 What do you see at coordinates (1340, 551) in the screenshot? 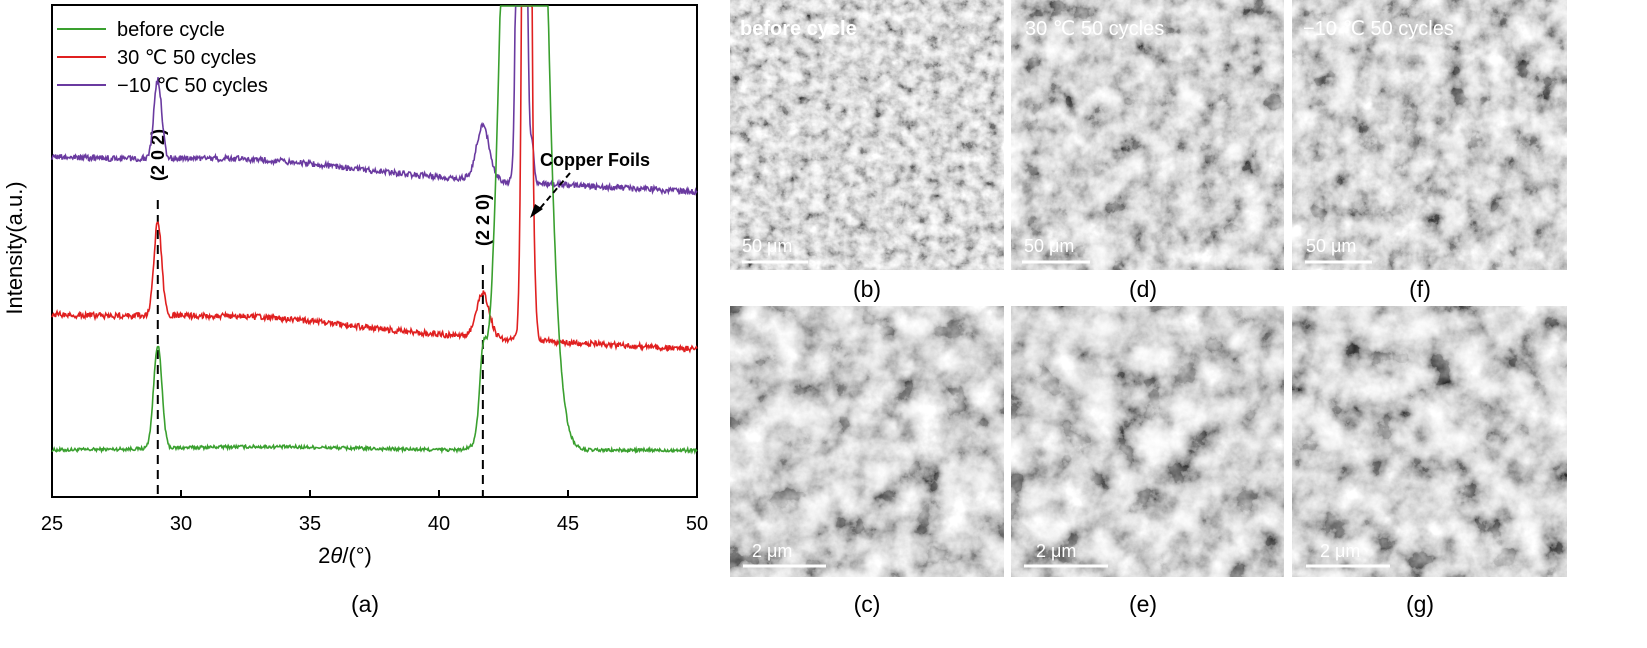
I see `scale-label-g: 2 μm` at bounding box center [1340, 551].